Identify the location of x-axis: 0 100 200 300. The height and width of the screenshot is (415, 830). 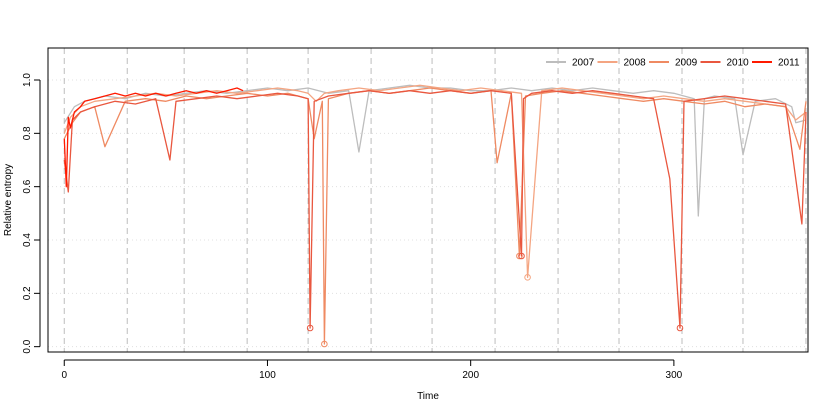
(372, 370).